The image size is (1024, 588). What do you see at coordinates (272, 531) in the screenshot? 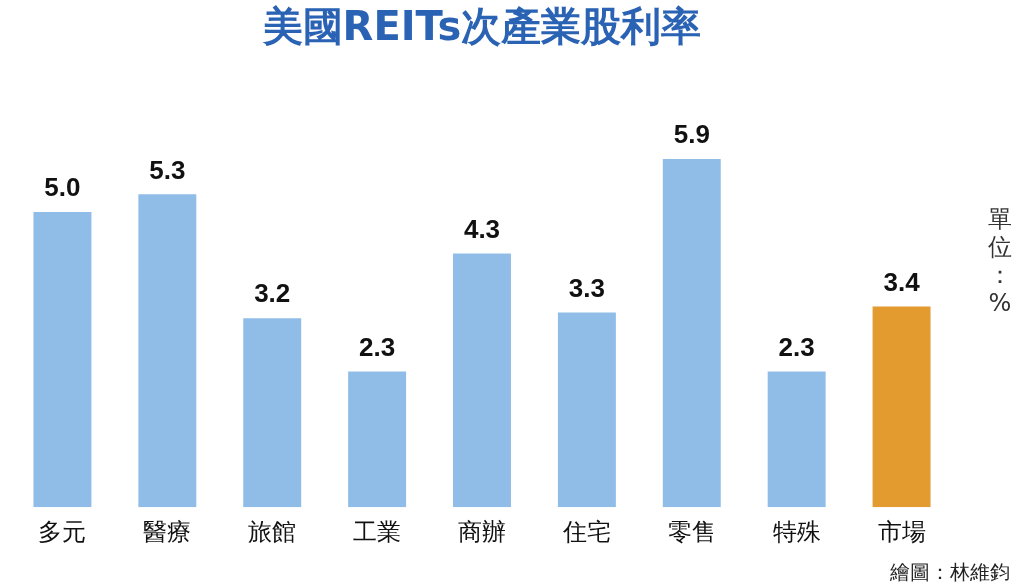
I see `x-tick-label: 旅館` at bounding box center [272, 531].